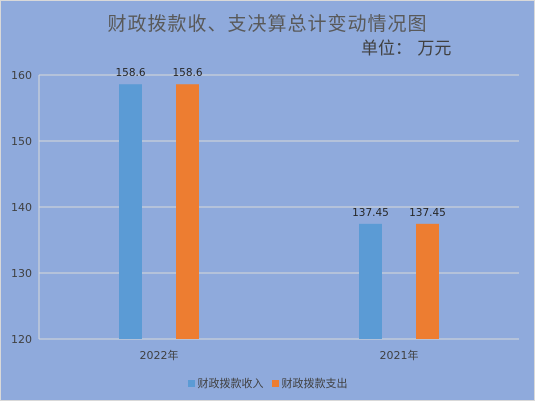 The width and height of the screenshot is (535, 401). Describe the element at coordinates (399, 355) in the screenshot. I see `x-tick-label-1: 2021年` at that location.